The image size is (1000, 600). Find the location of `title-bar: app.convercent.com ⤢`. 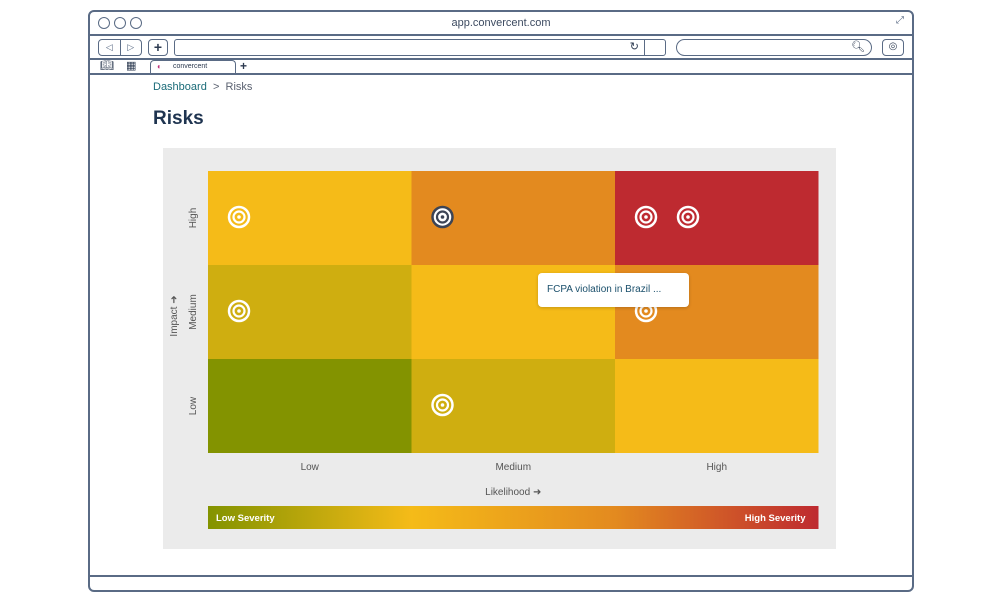

title-bar: app.convercent.com ⤢ is located at coordinates (501, 24).